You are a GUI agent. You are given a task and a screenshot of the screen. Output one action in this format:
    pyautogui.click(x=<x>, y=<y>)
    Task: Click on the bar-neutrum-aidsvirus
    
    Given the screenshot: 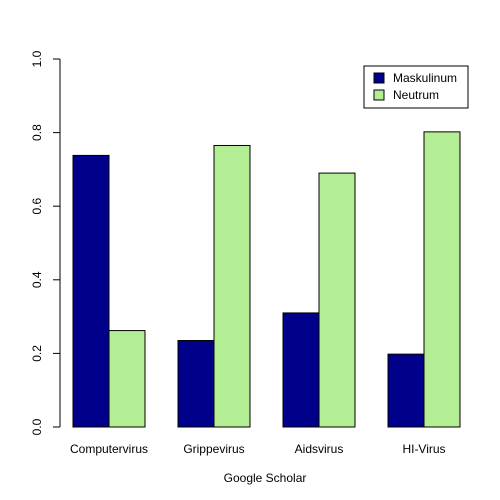 What is the action you would take?
    pyautogui.click(x=337, y=300)
    